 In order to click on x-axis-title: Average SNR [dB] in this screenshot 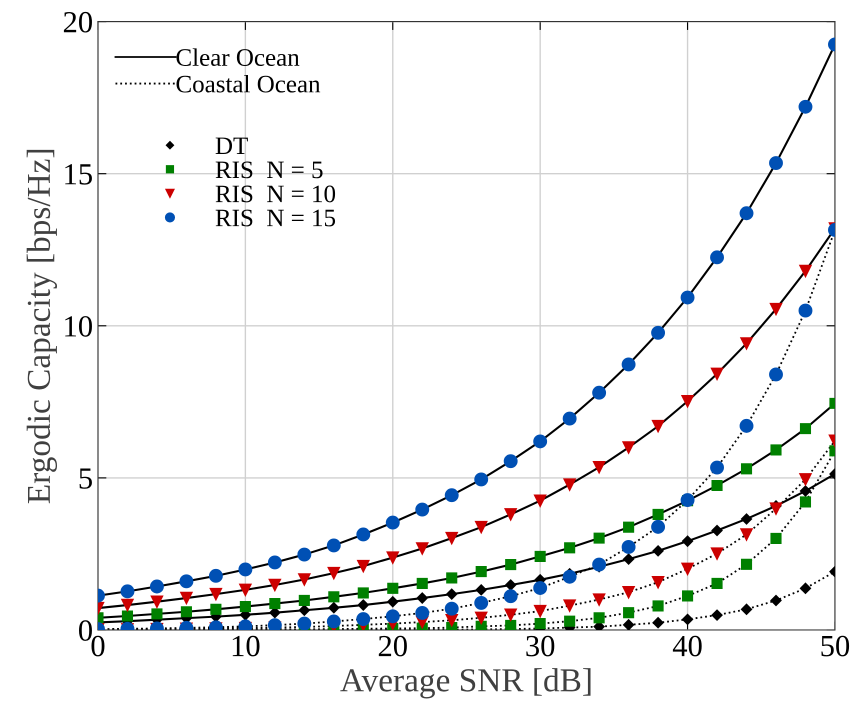, I will do `click(465, 683)`.